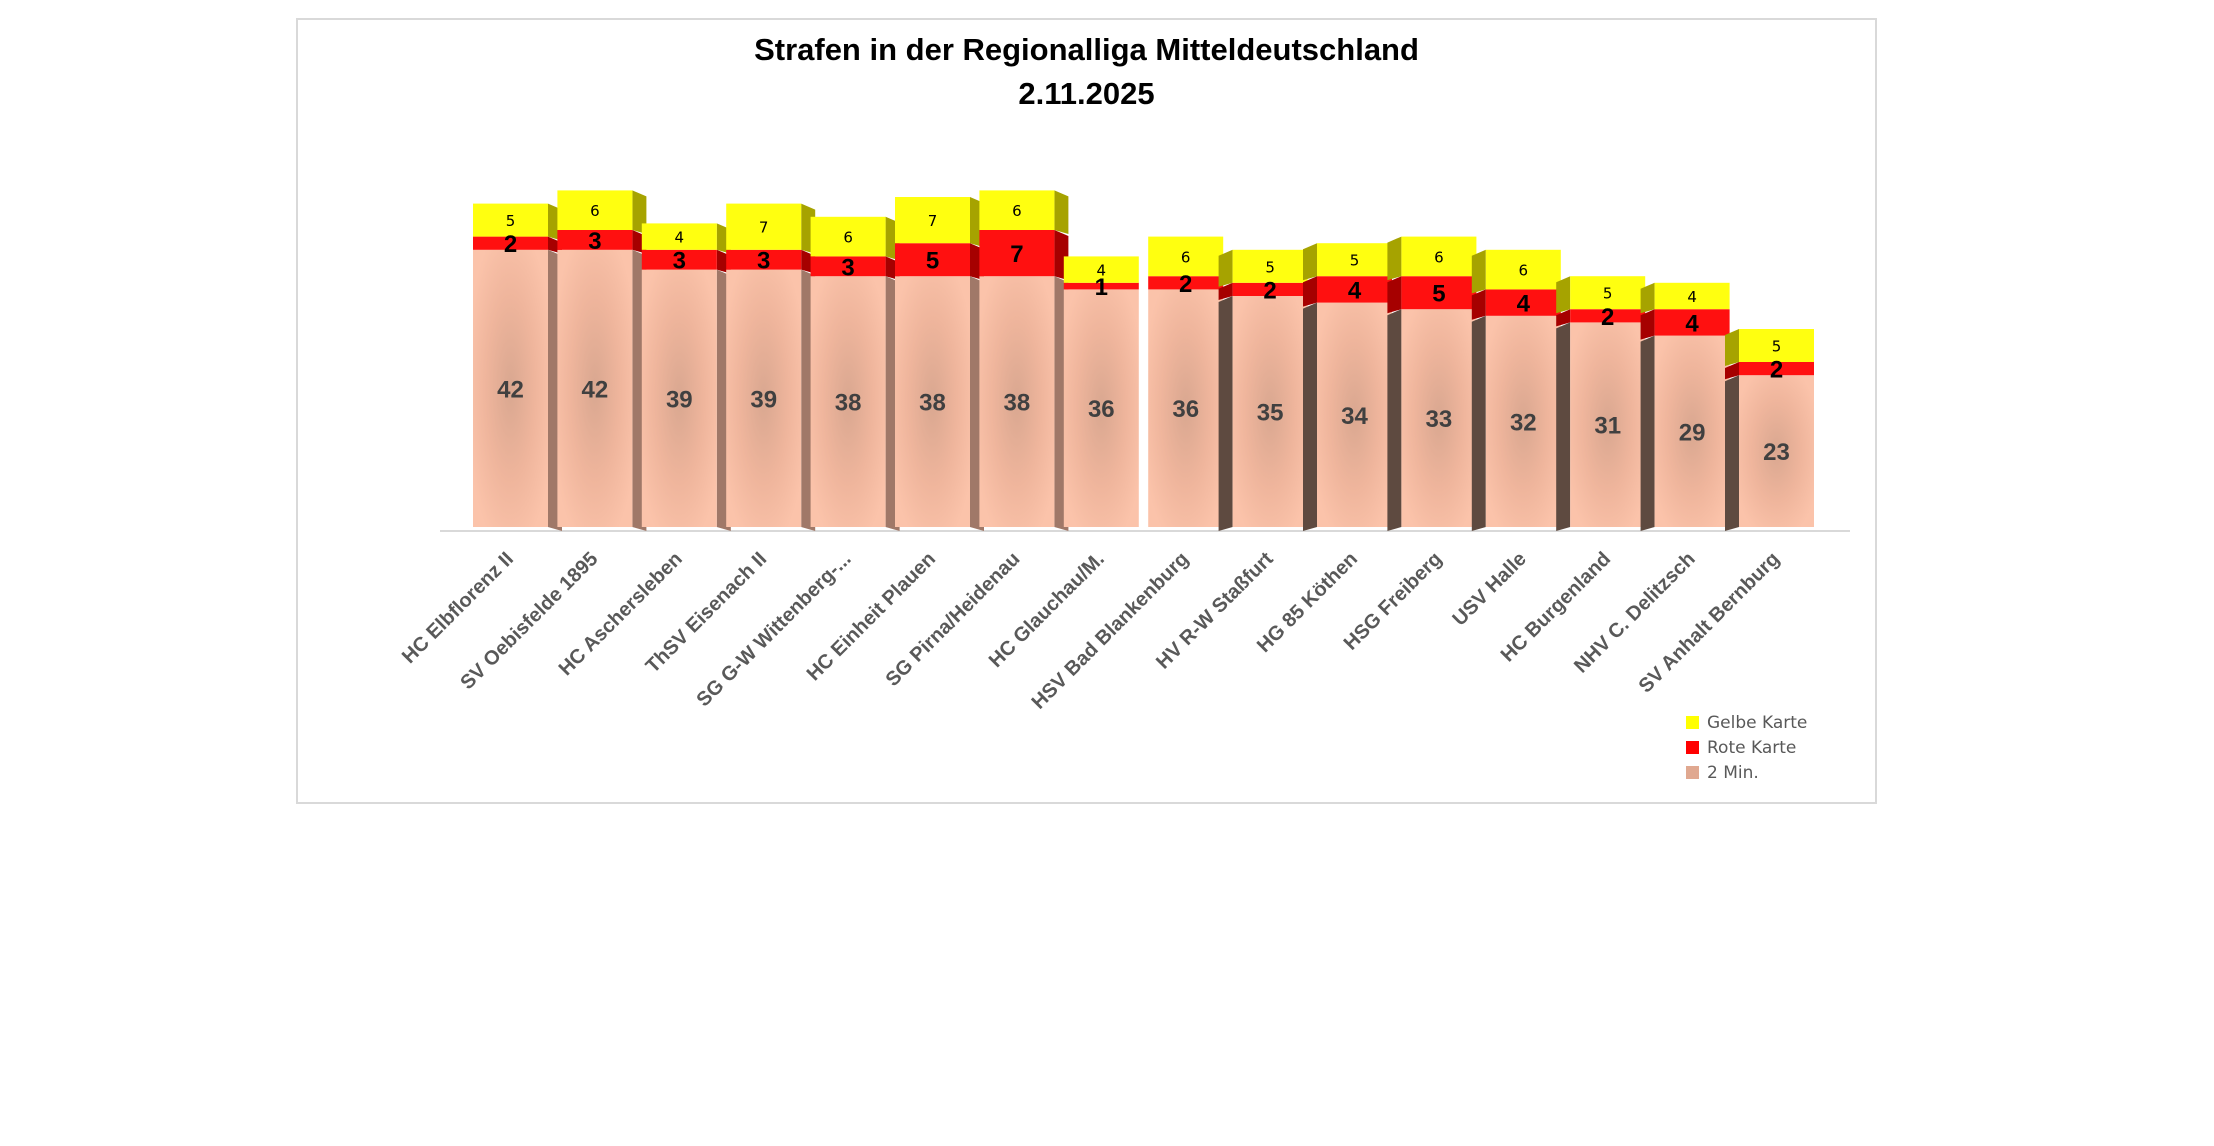 The image size is (2214, 1146). I want to click on legend-label: Gelbe Karte, so click(1757, 722).